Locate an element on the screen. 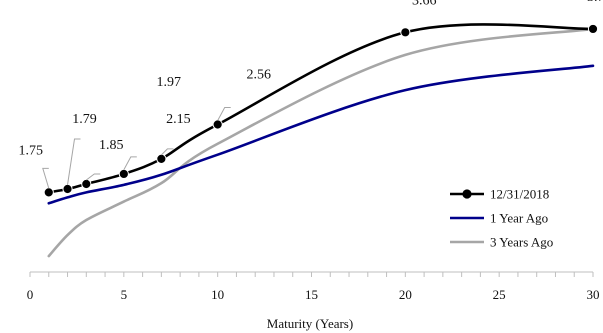 This screenshot has height=333, width=603. legend-label-0: 12/31/2018 is located at coordinates (519, 194).